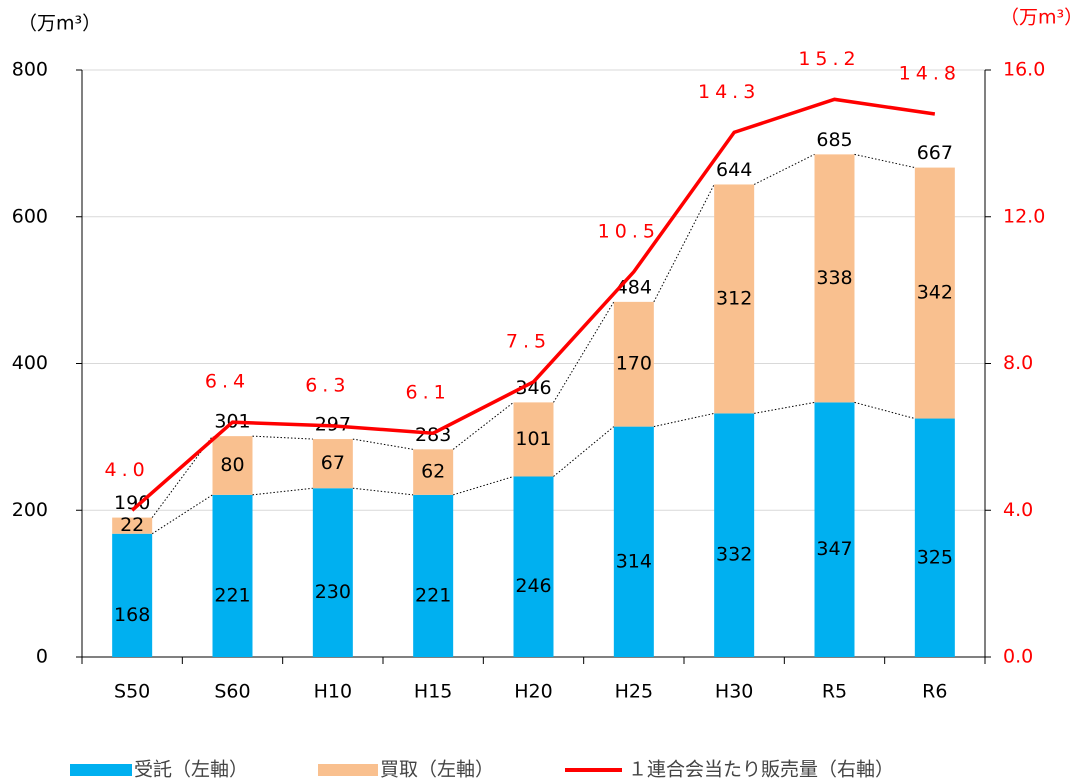  What do you see at coordinates (132, 692) in the screenshot?
I see `x-tick-label: S50` at bounding box center [132, 692].